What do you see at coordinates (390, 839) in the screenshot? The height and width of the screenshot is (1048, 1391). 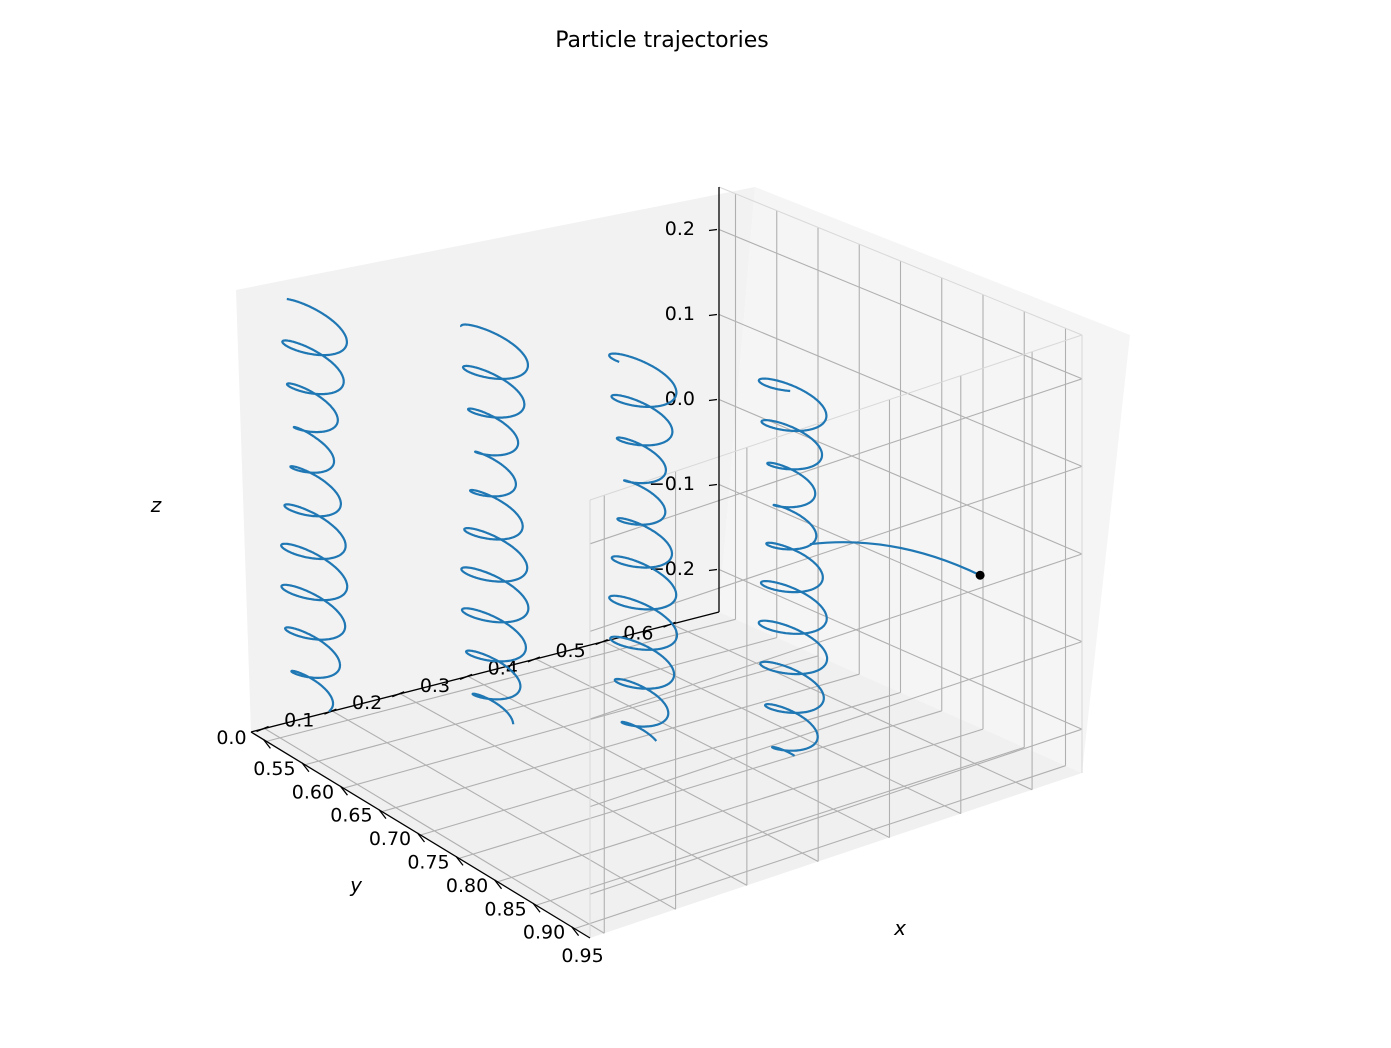 I see `x-tick-label: 0.70` at bounding box center [390, 839].